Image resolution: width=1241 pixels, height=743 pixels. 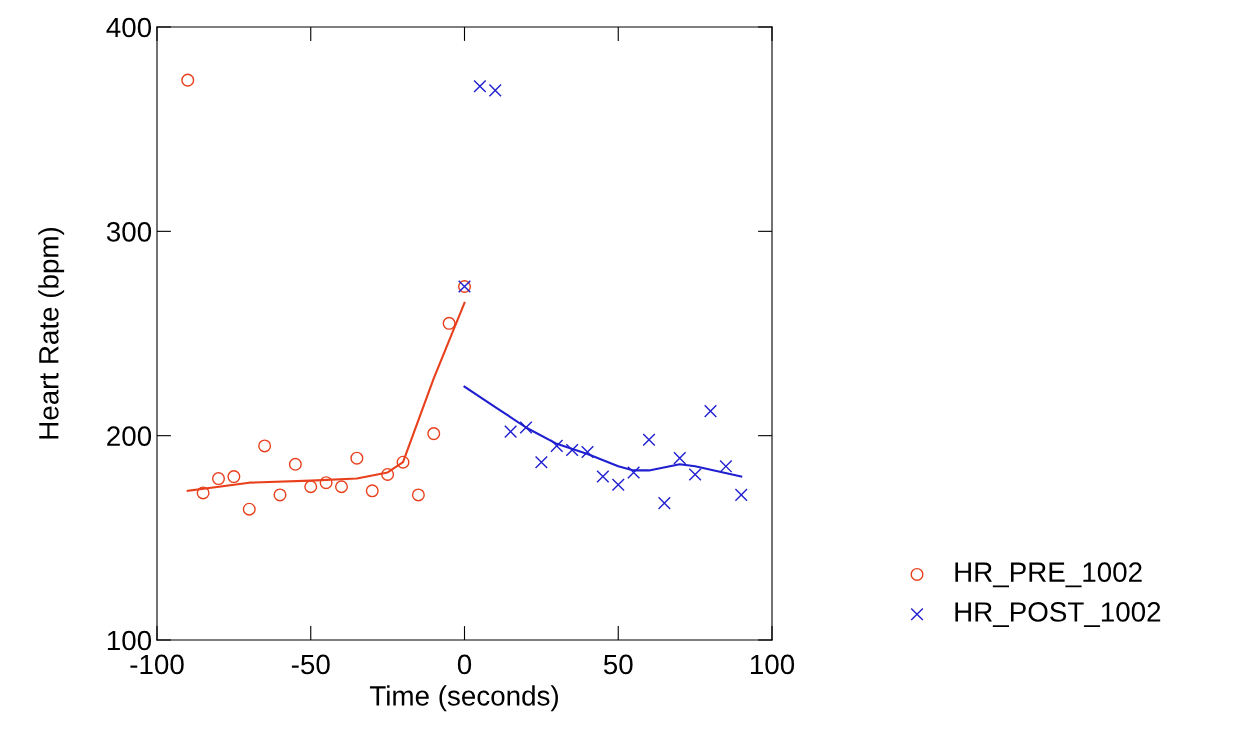 I want to click on legend-label: HR_POST_1002, so click(x=1058, y=615).